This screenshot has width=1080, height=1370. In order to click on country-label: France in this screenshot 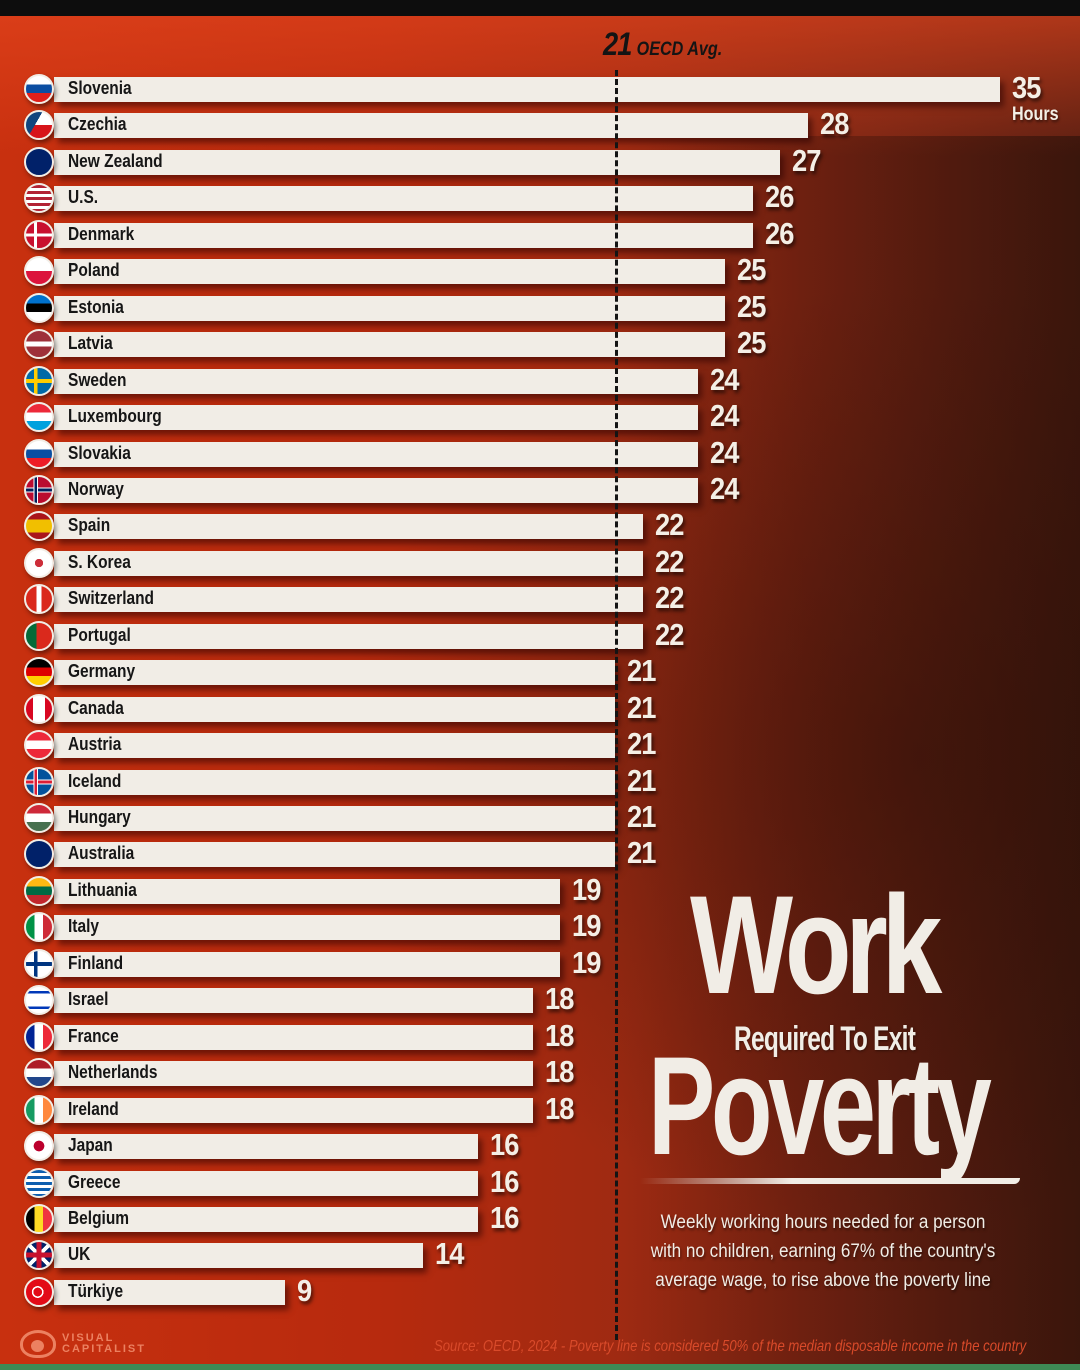, I will do `click(93, 1035)`.